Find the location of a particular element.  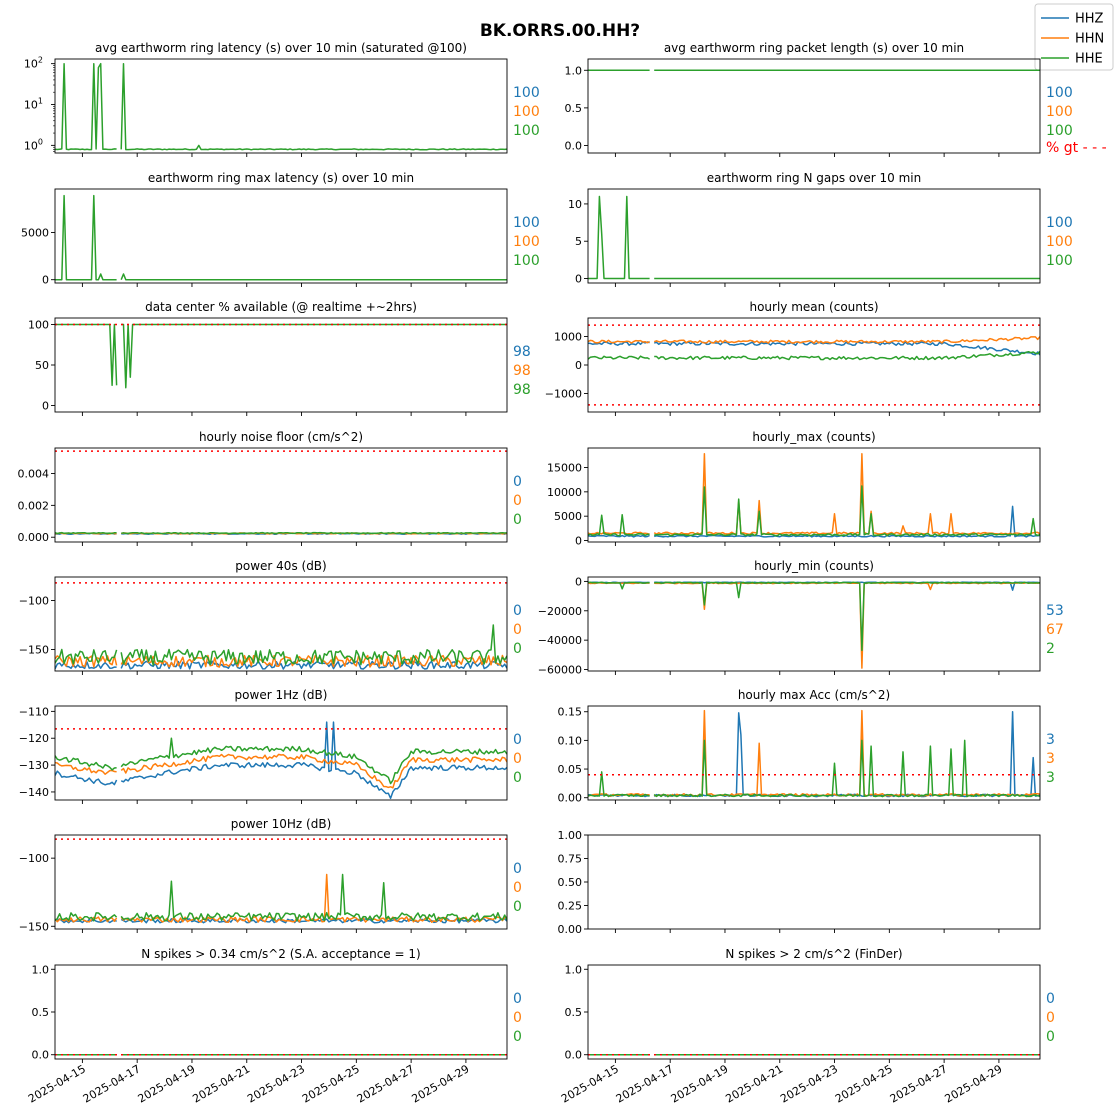

percent-label-hhz: 3 is located at coordinates (1050, 740).